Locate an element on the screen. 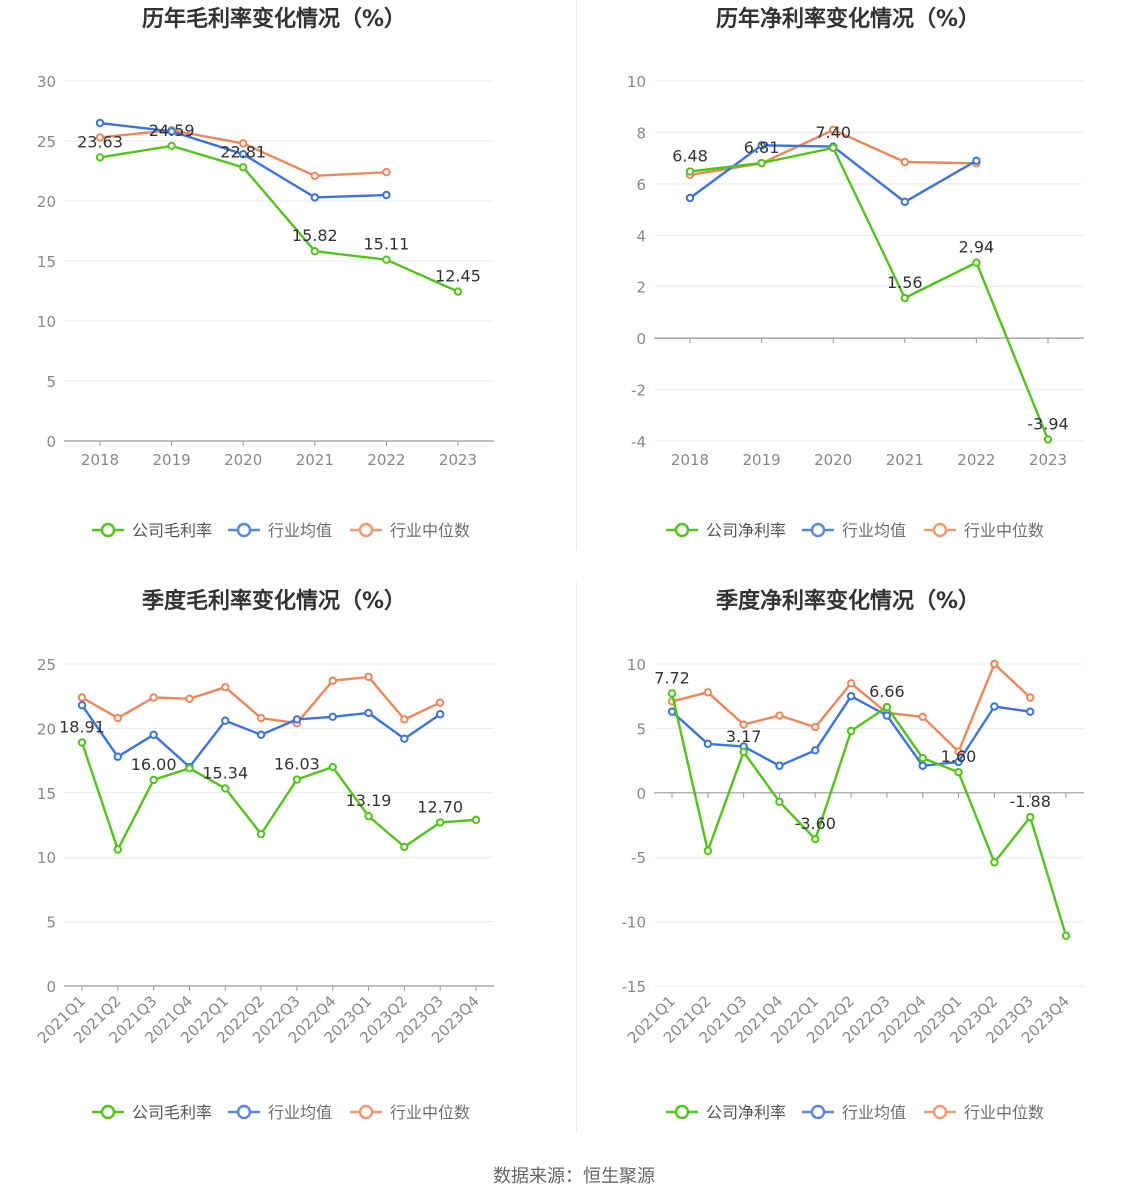  y-tick-label: 6 is located at coordinates (641, 185).